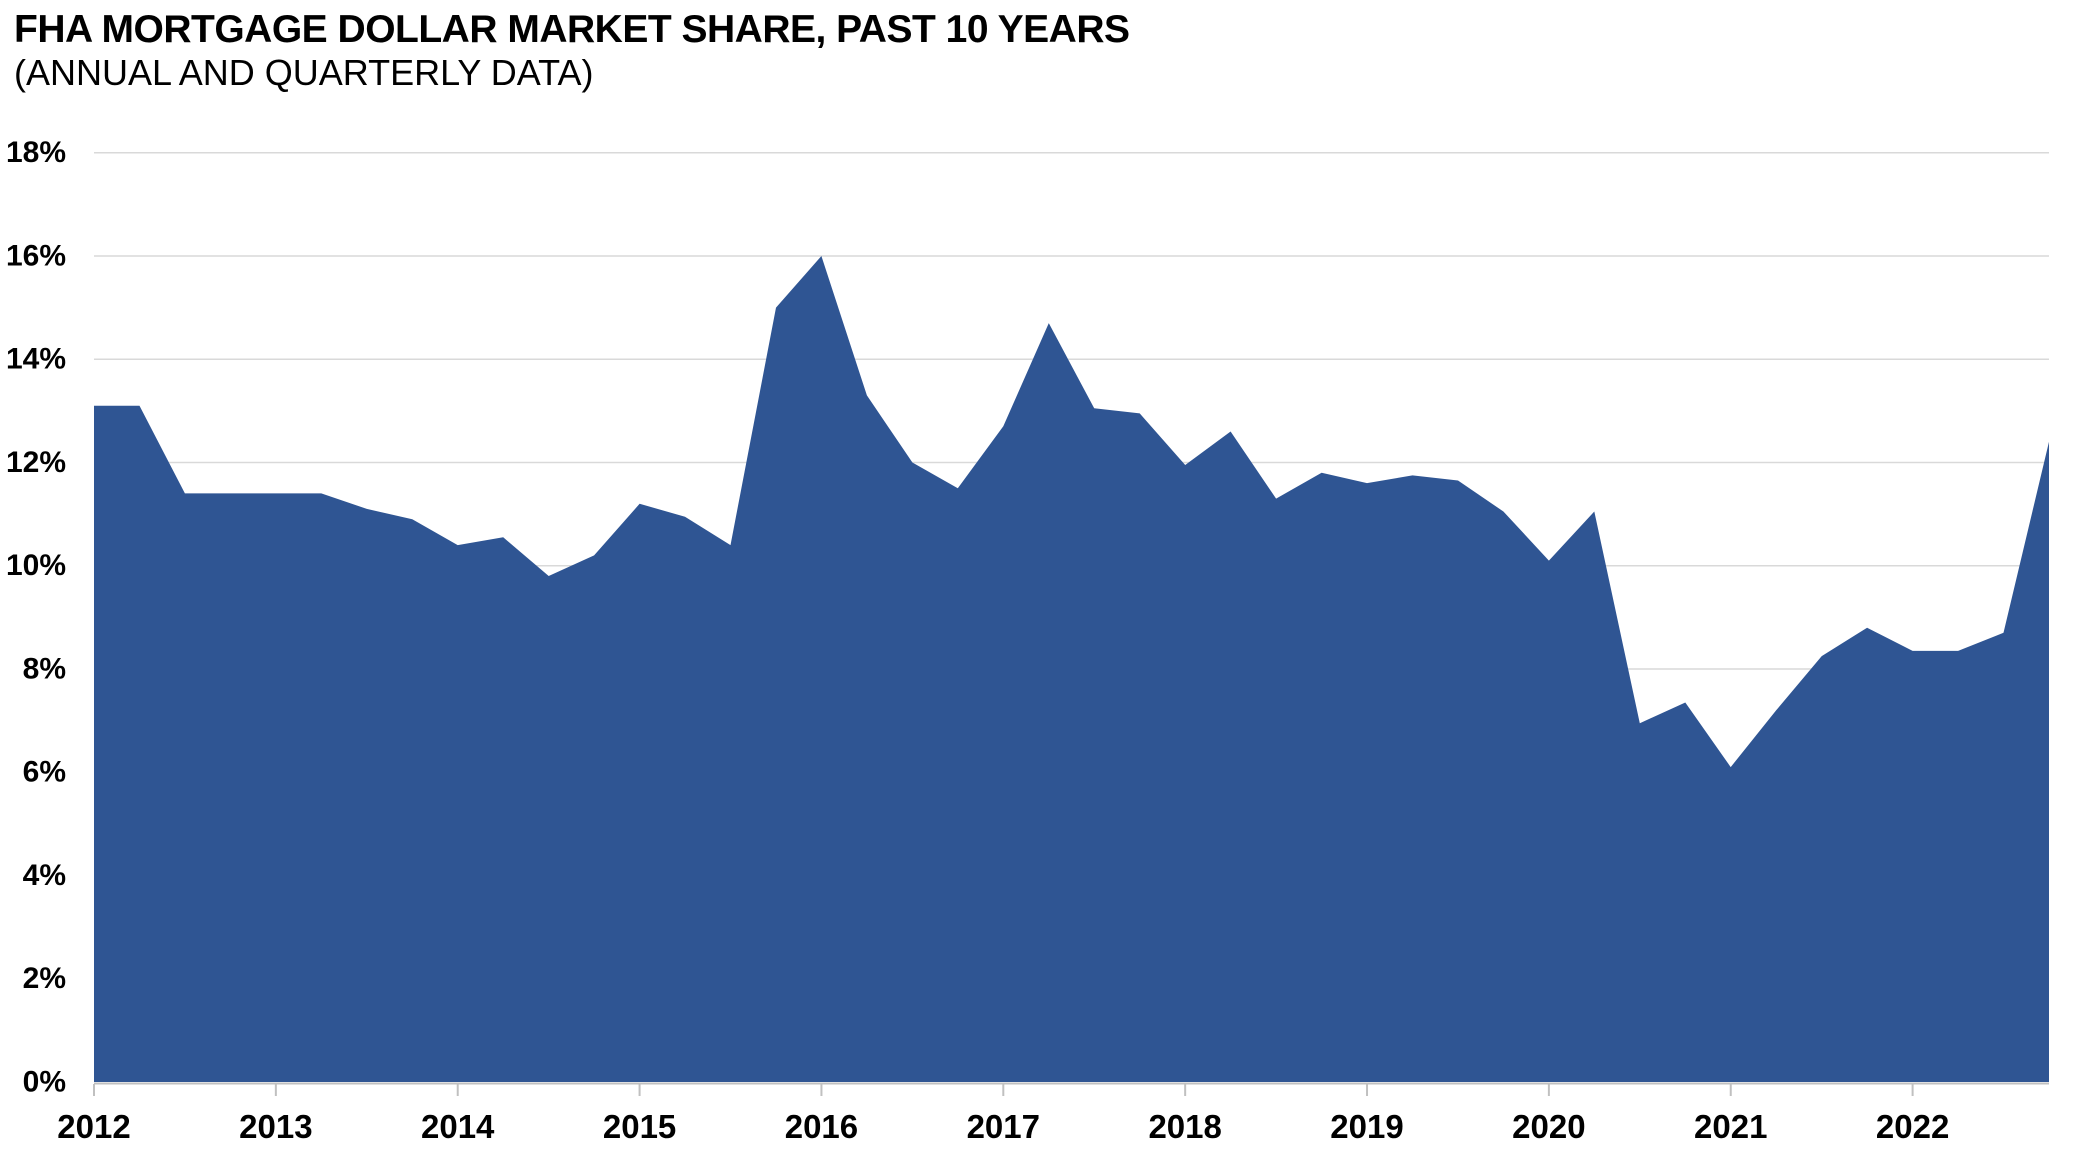  Describe the element at coordinates (304, 72) in the screenshot. I see `chart-subtitle: (ANNUAL AND QUARTERLY DATA)` at that location.